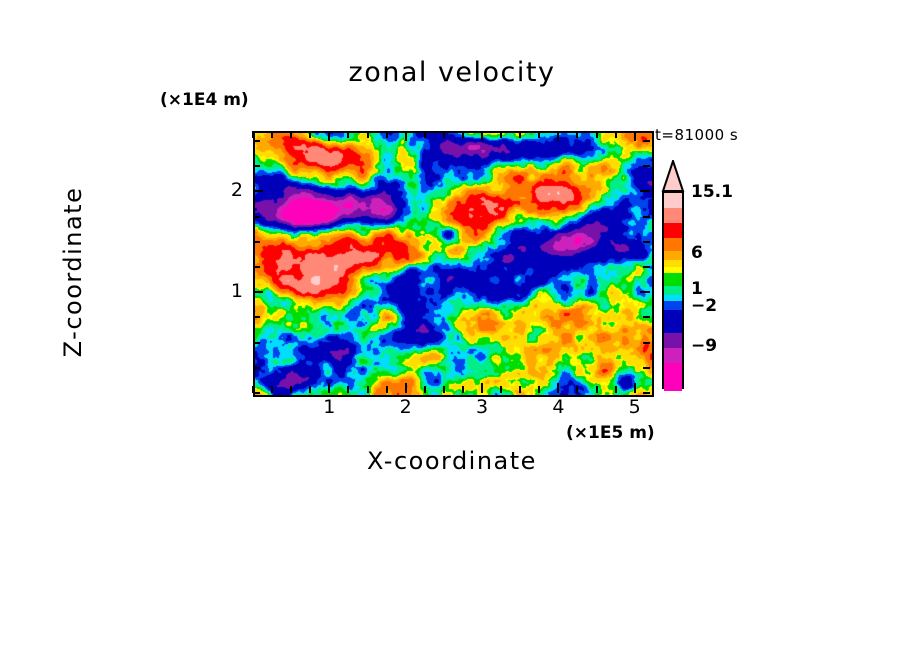 This screenshot has height=654, width=904. I want to click on y-axis-unit-label: (×1E4 m), so click(204, 100).